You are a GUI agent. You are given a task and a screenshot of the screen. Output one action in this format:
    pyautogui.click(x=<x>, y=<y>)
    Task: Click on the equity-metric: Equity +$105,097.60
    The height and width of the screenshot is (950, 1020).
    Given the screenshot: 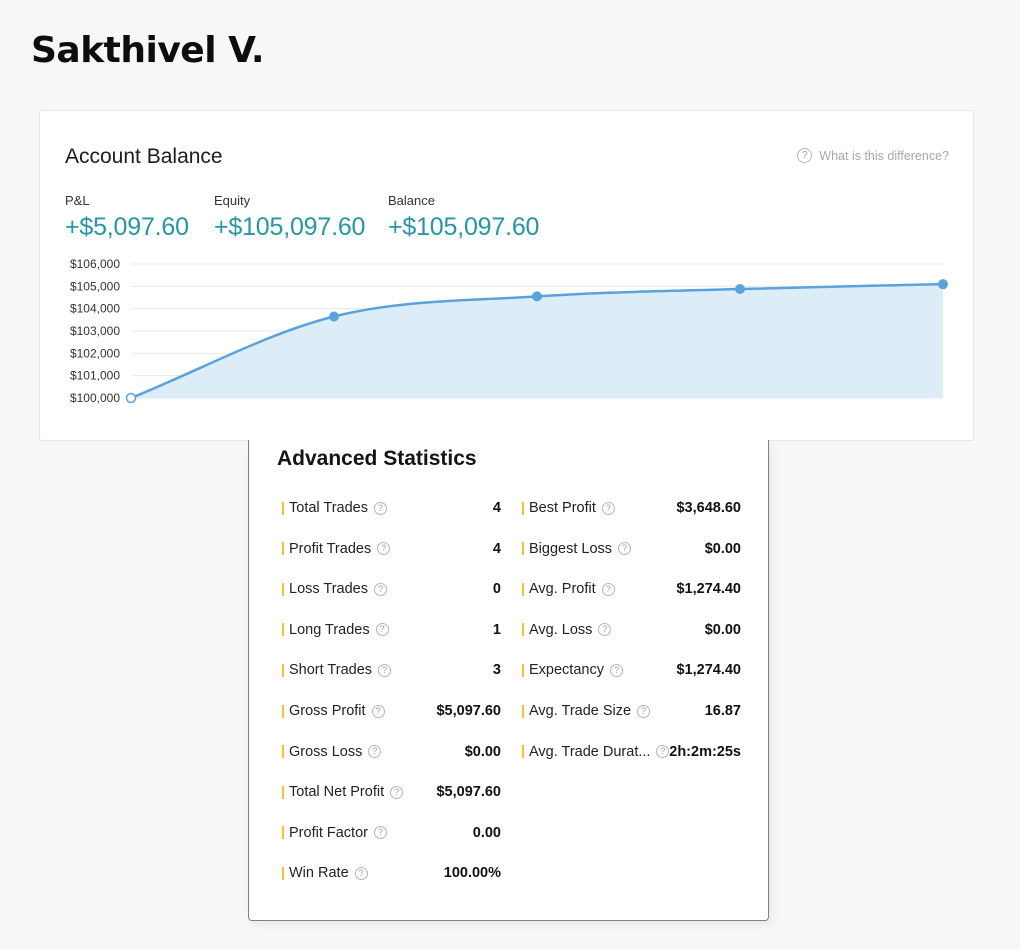 What is the action you would take?
    pyautogui.click(x=289, y=217)
    